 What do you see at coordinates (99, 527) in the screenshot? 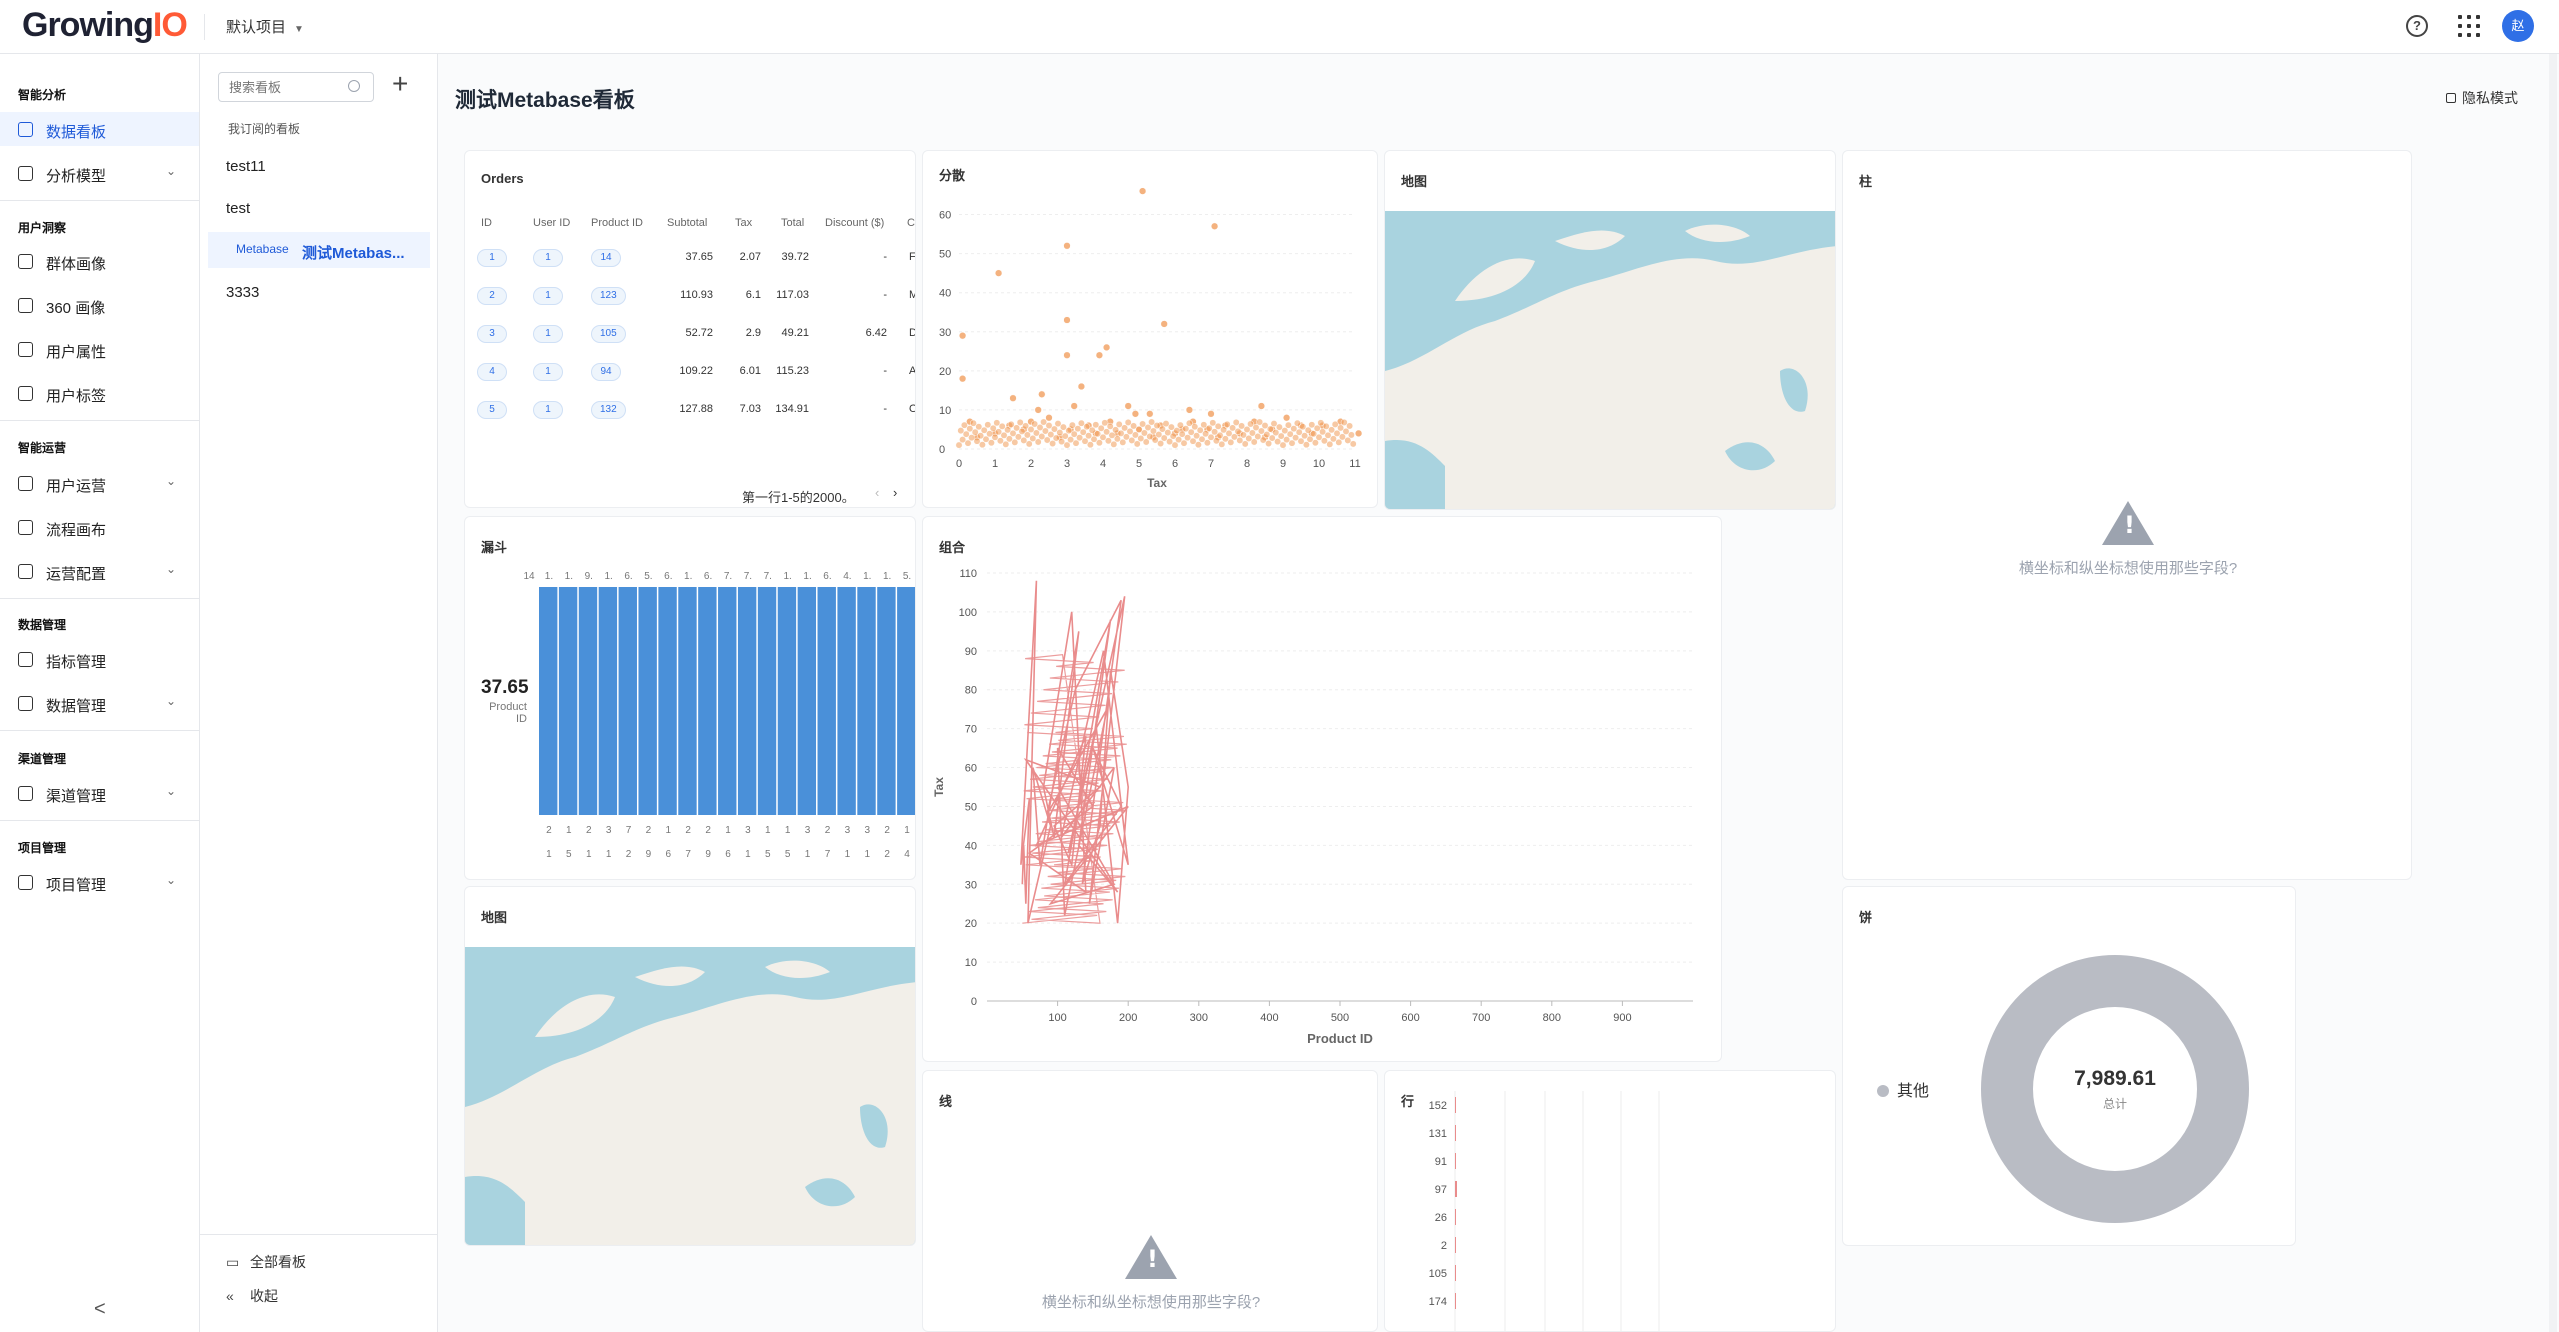
I see `nav-flow-canvas: 流程画布` at bounding box center [99, 527].